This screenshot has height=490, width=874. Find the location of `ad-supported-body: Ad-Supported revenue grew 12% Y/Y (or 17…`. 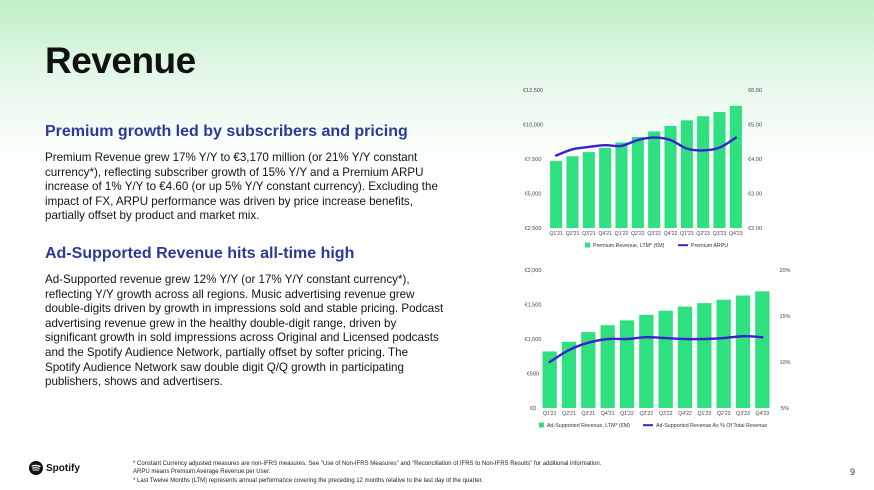

ad-supported-body: Ad-Supported revenue grew 12% Y/Y (or 17… is located at coordinates (244, 331).